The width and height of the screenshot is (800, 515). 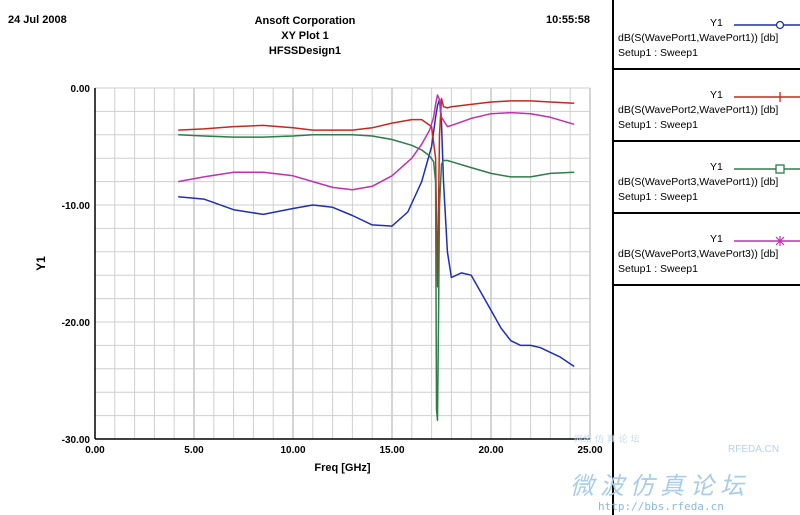 I want to click on series-line-s33, so click(x=376, y=142).